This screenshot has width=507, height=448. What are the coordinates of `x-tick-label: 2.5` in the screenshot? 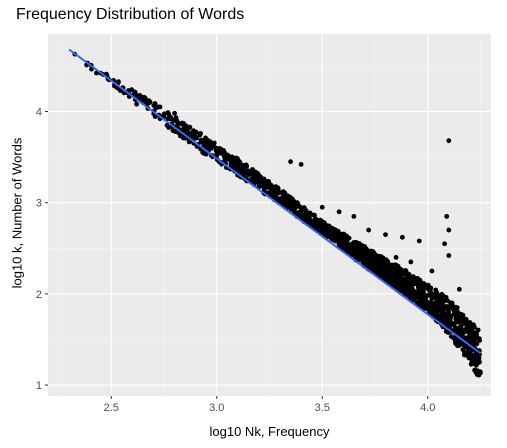 It's located at (111, 408).